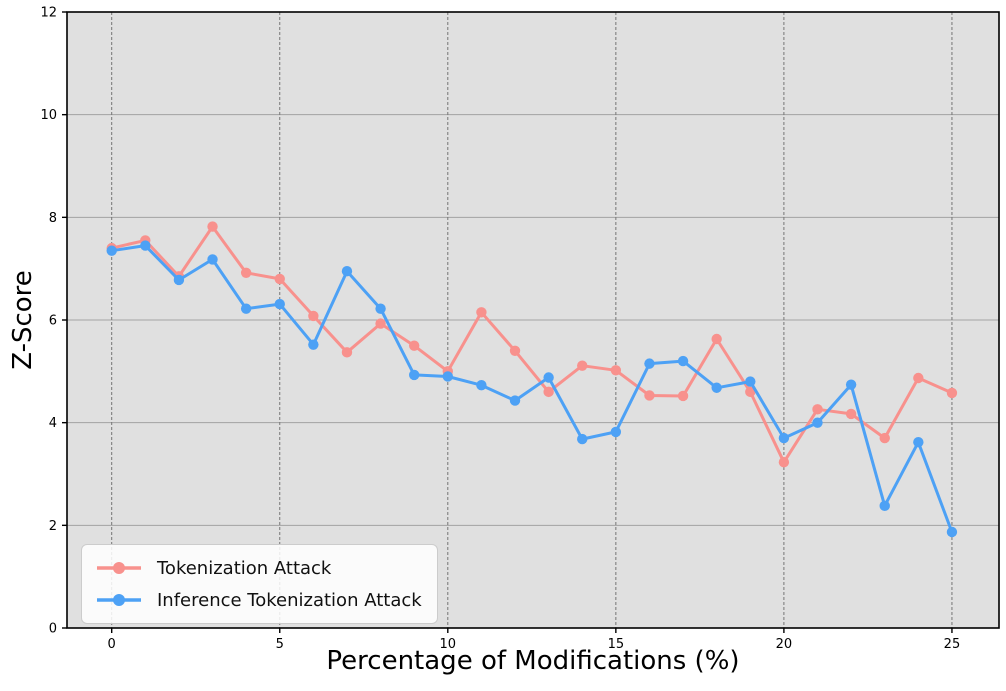 The image size is (1006, 691). Describe the element at coordinates (784, 644) in the screenshot. I see `x-tick-label: 20` at that location.